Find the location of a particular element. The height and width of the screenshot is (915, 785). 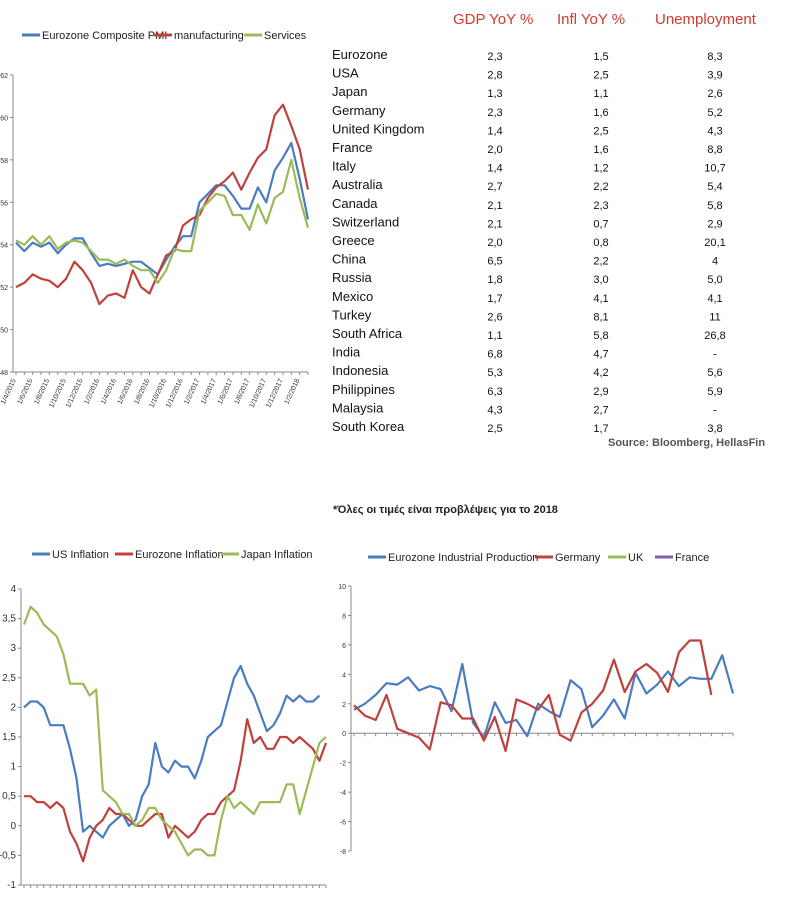

table-gdp-cell: 1,1 is located at coordinates (494, 336).